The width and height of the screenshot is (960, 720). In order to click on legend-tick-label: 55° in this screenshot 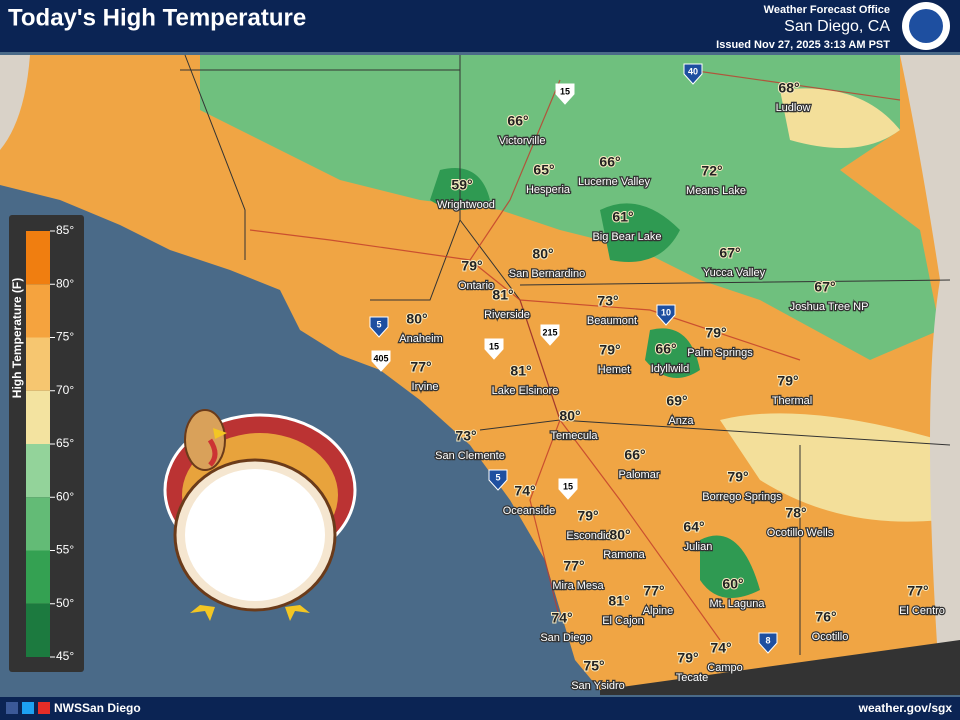, I will do `click(65, 550)`.